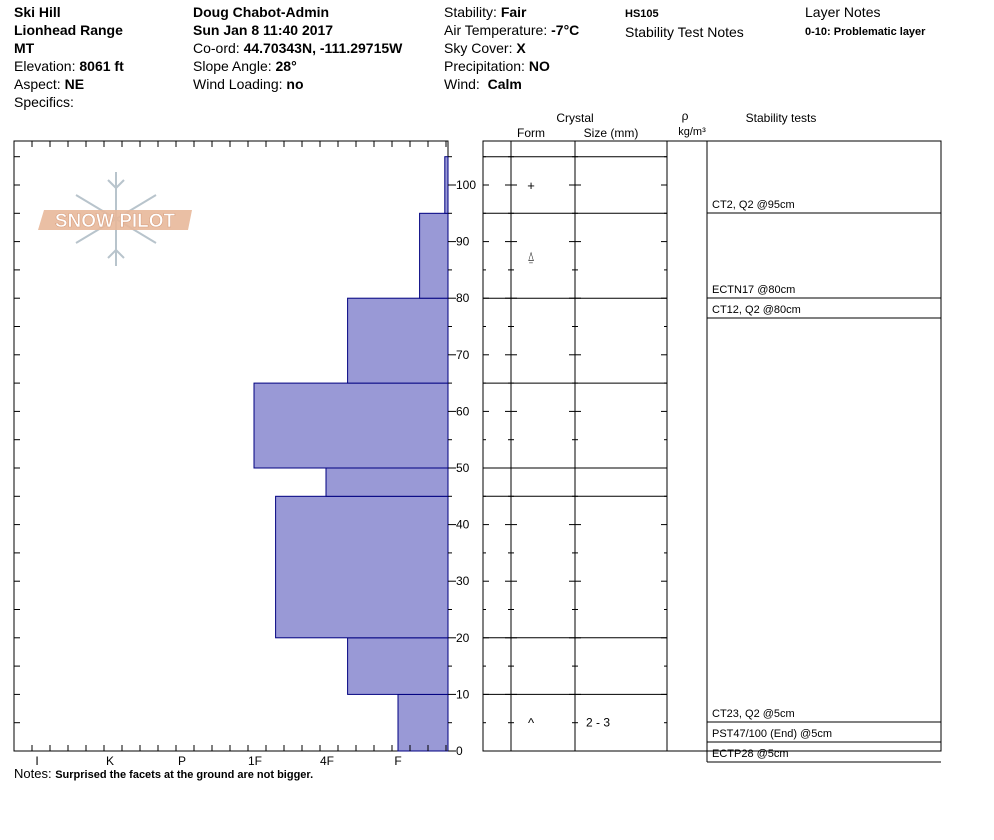  What do you see at coordinates (74, 84) in the screenshot?
I see `aspect-value: NE` at bounding box center [74, 84].